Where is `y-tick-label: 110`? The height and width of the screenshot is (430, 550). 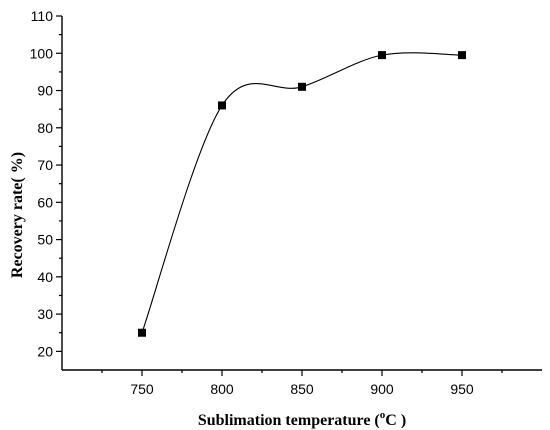
y-tick-label: 110 is located at coordinates (42, 16).